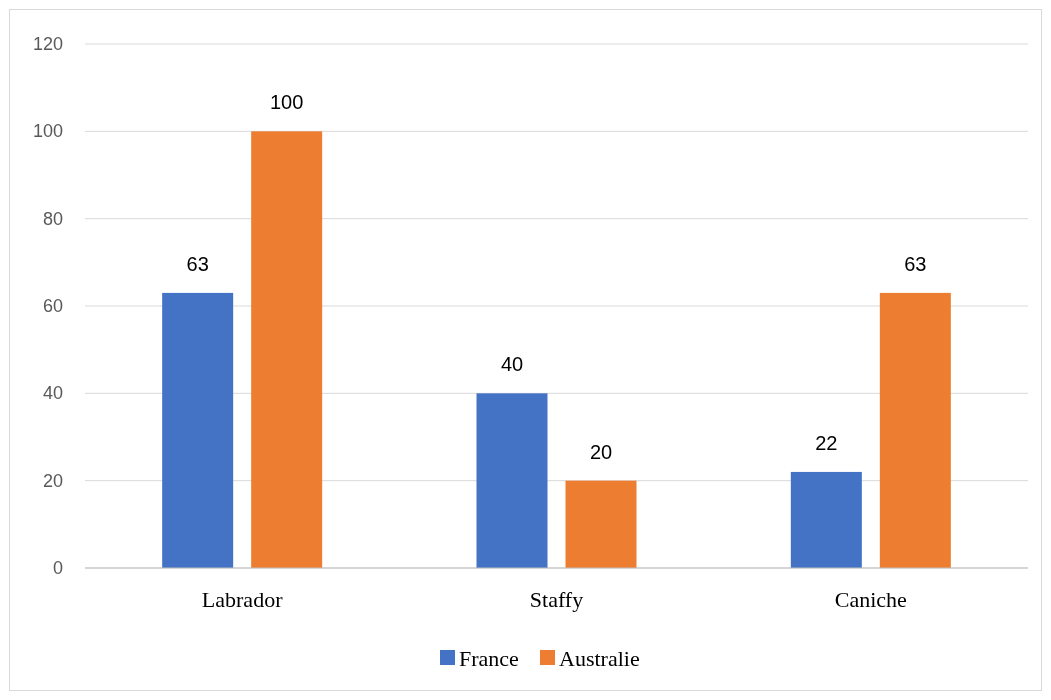 The image size is (1051, 700). Describe the element at coordinates (826, 442) in the screenshot. I see `data-label: 22` at that location.